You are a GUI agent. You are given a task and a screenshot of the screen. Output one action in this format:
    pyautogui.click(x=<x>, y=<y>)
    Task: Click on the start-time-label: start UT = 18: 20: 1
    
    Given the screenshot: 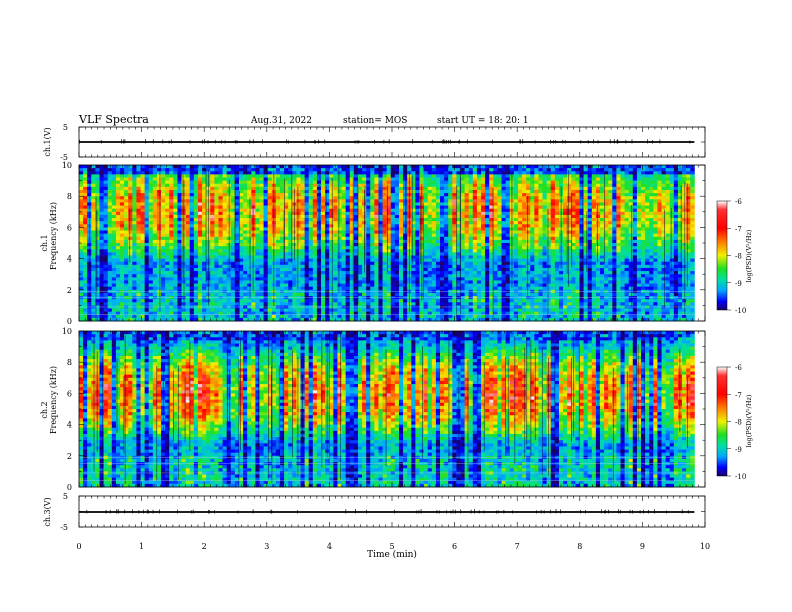 What is the action you would take?
    pyautogui.click(x=483, y=121)
    